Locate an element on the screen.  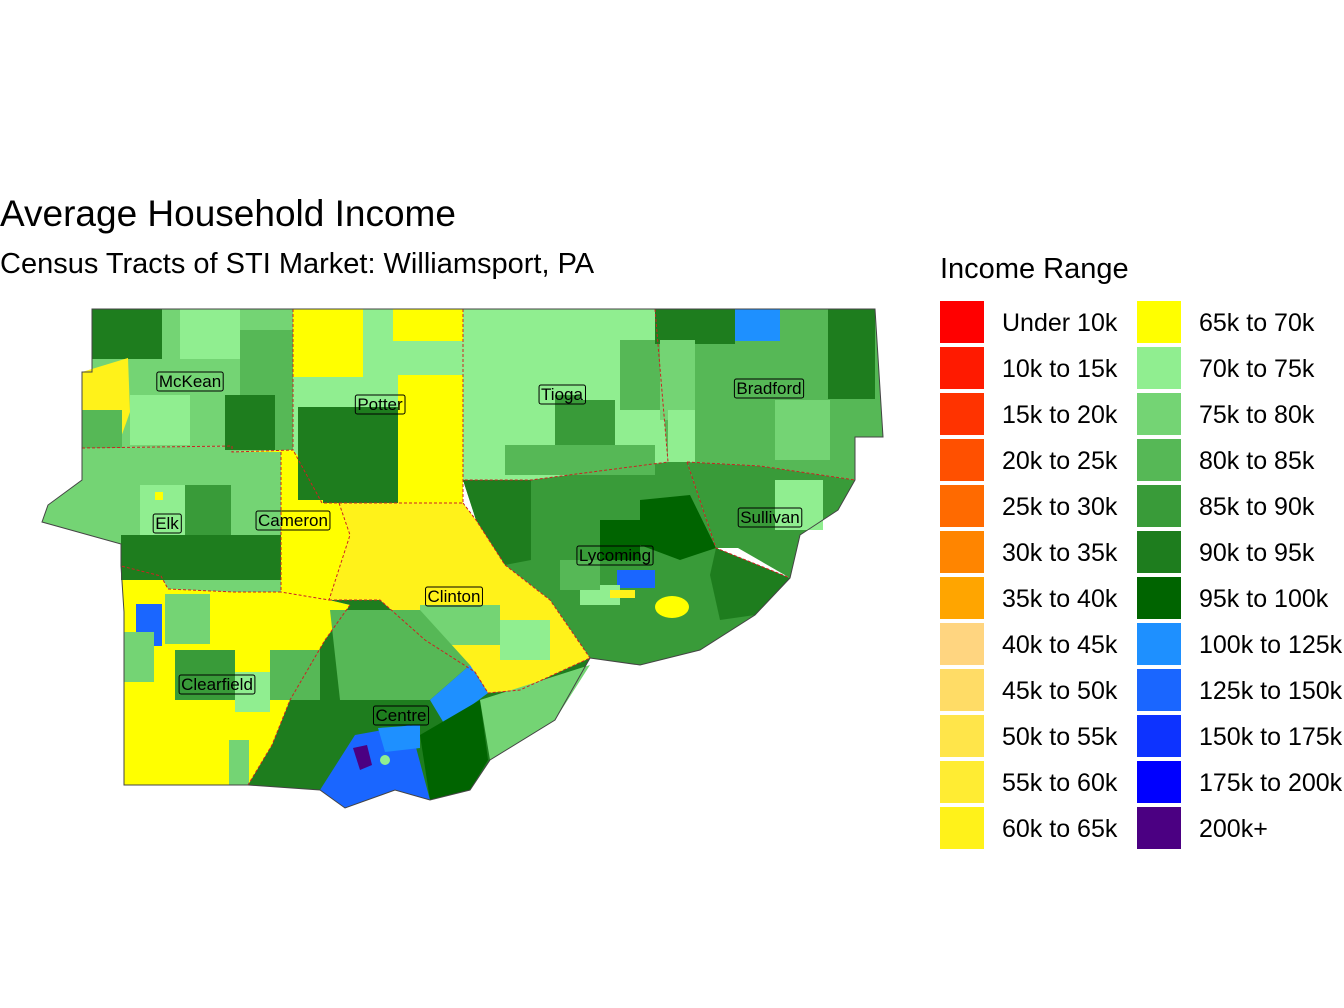
legend-label: 20k to 25k is located at coordinates (1060, 461).